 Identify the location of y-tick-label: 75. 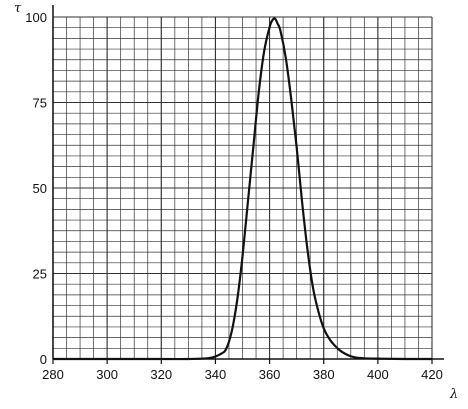
(40, 103).